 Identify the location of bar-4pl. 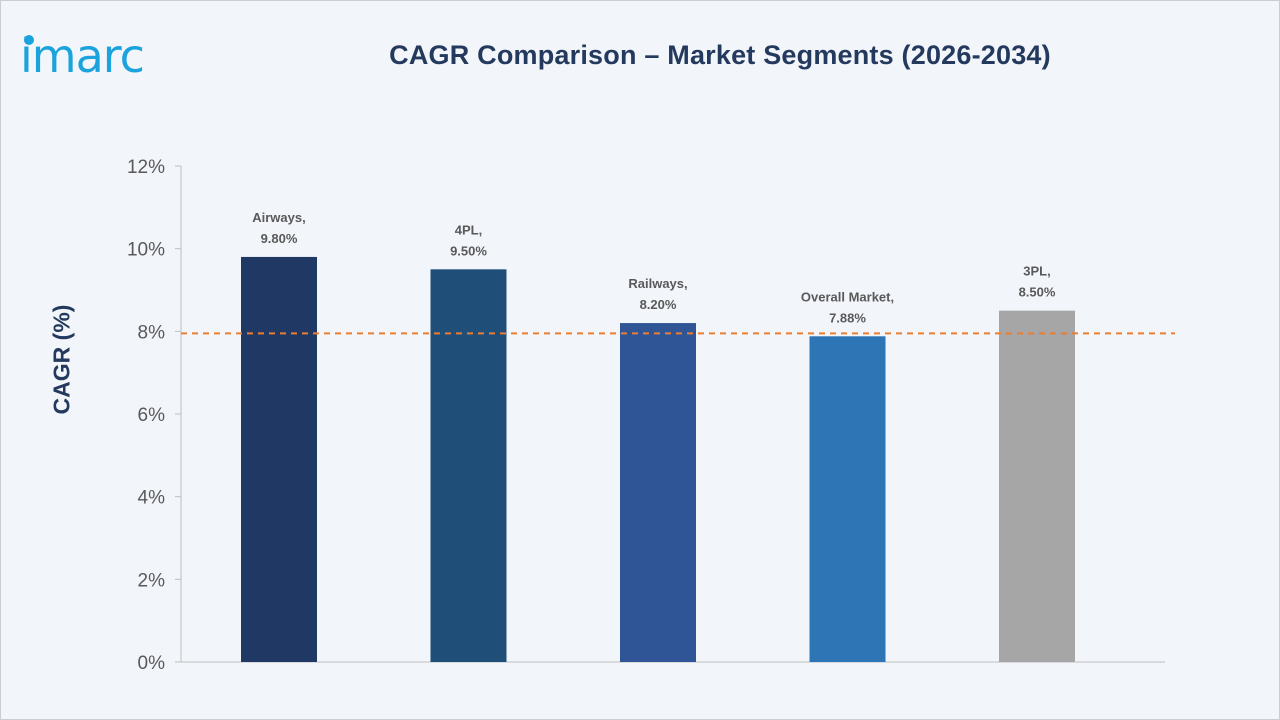
(468, 465).